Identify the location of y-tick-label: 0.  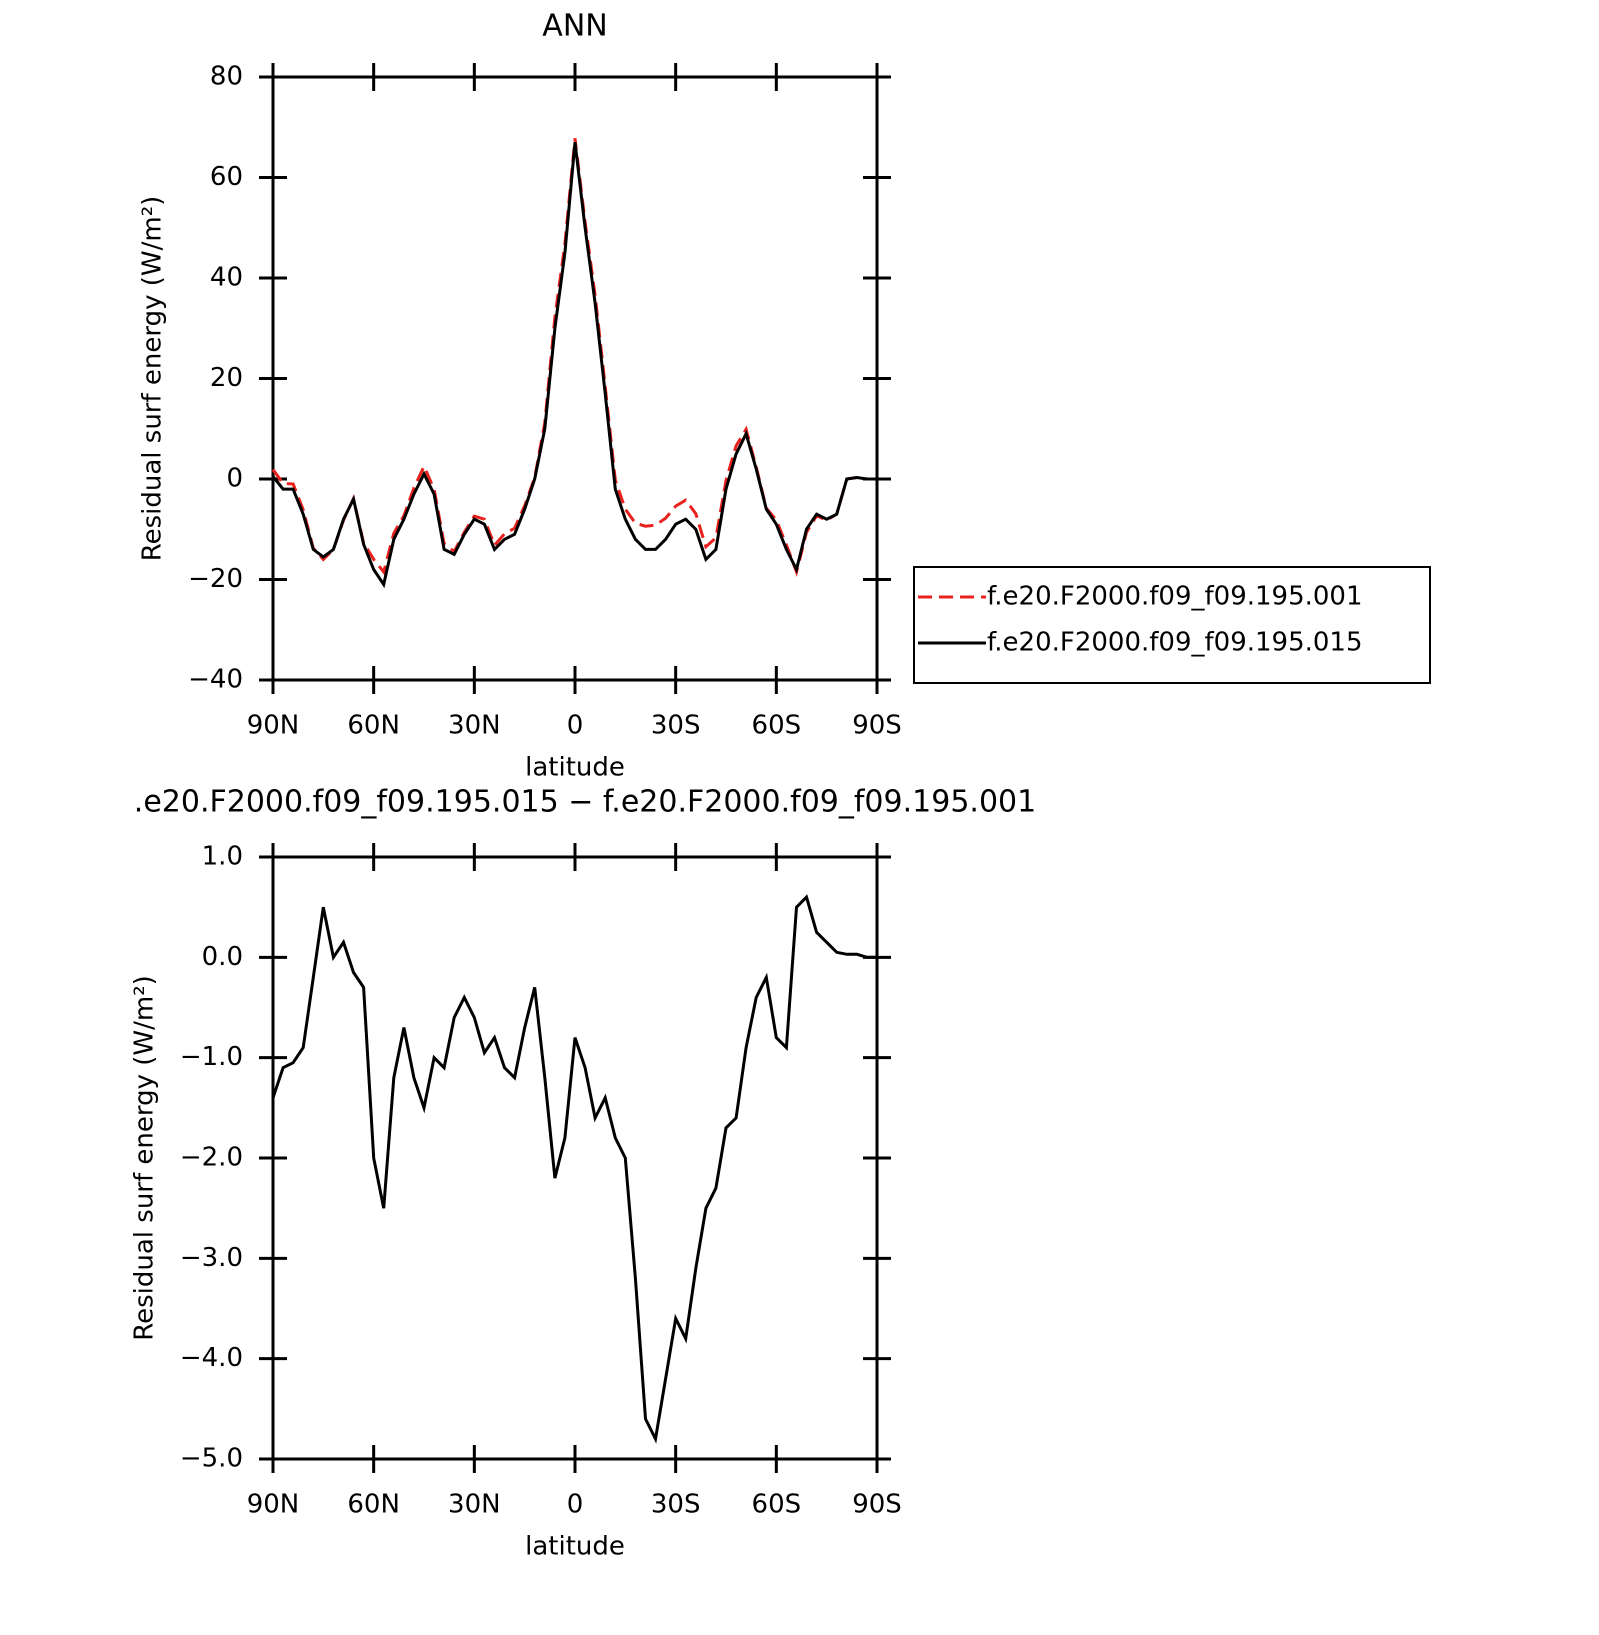
(234, 479).